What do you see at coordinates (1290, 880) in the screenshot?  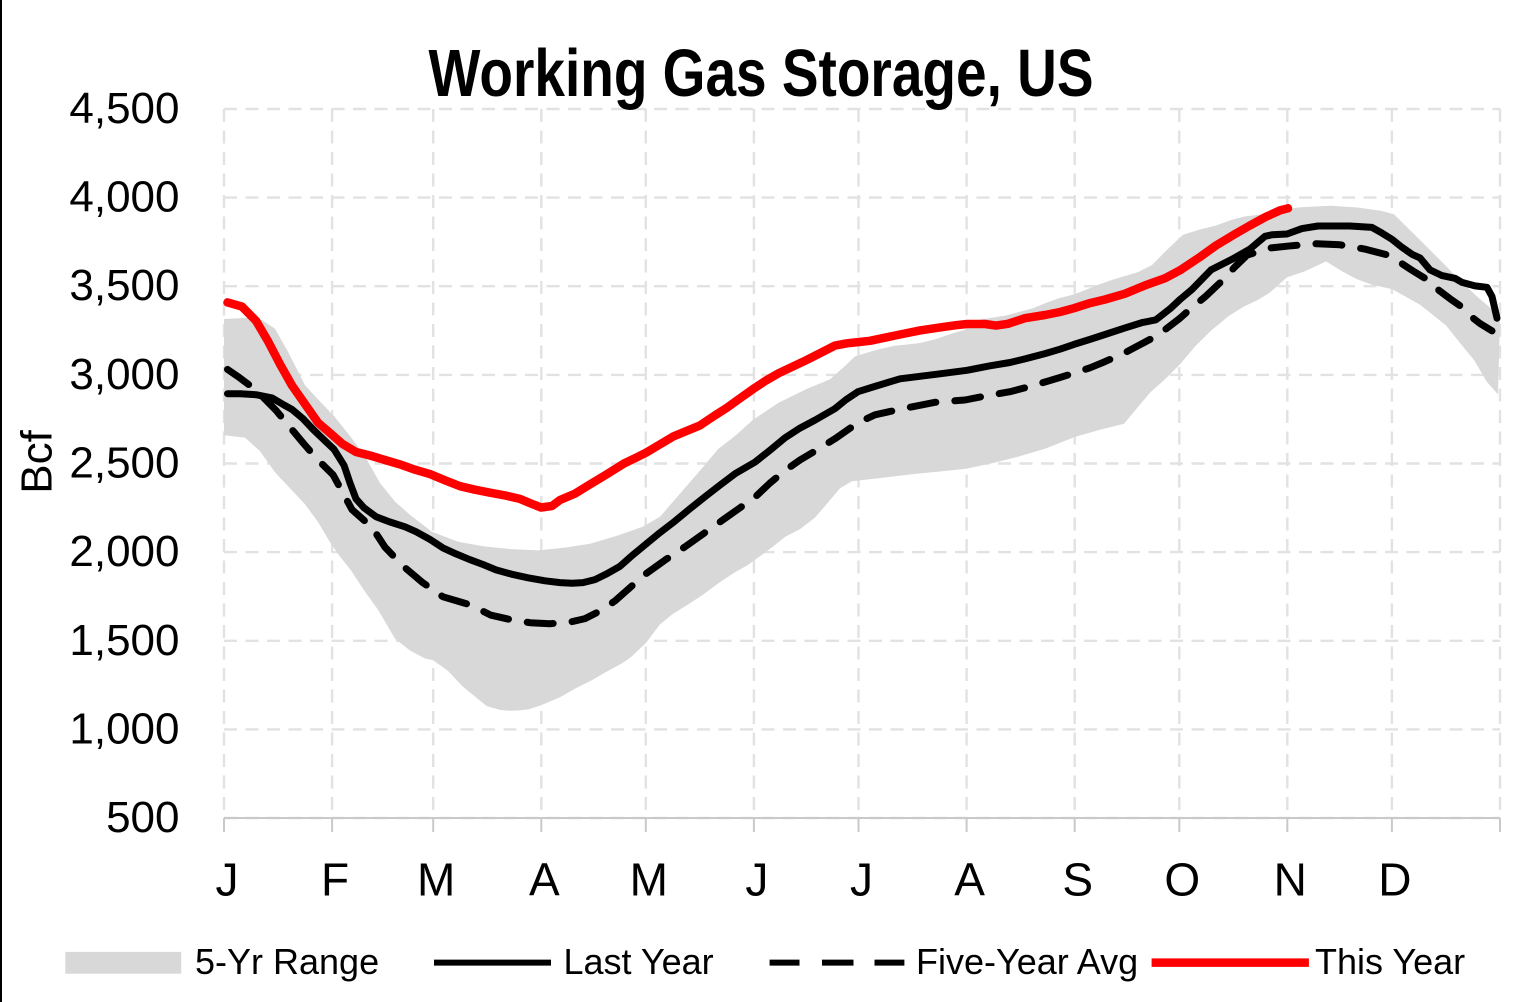 I see `svg-text: N` at bounding box center [1290, 880].